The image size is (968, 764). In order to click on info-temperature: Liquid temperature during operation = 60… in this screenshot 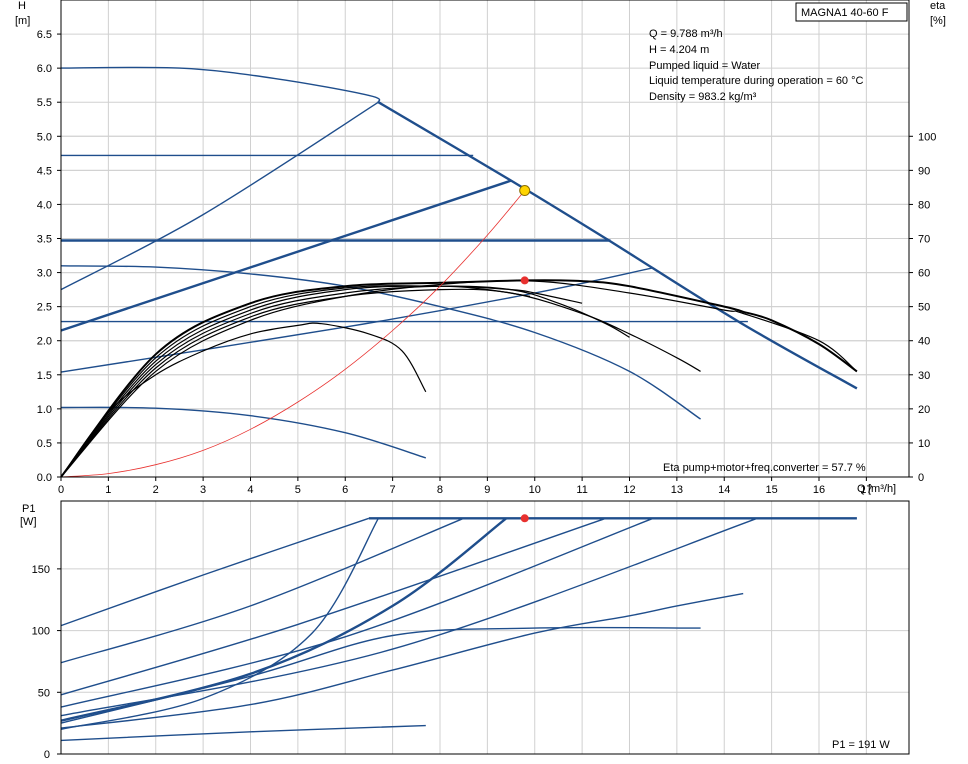, I will do `click(756, 81)`.